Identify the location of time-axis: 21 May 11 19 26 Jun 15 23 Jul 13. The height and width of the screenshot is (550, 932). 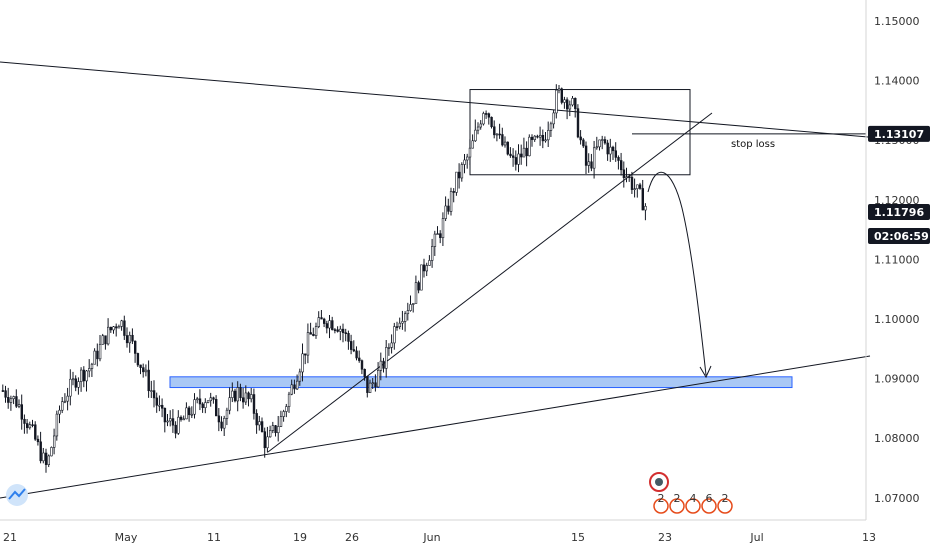
(439, 537).